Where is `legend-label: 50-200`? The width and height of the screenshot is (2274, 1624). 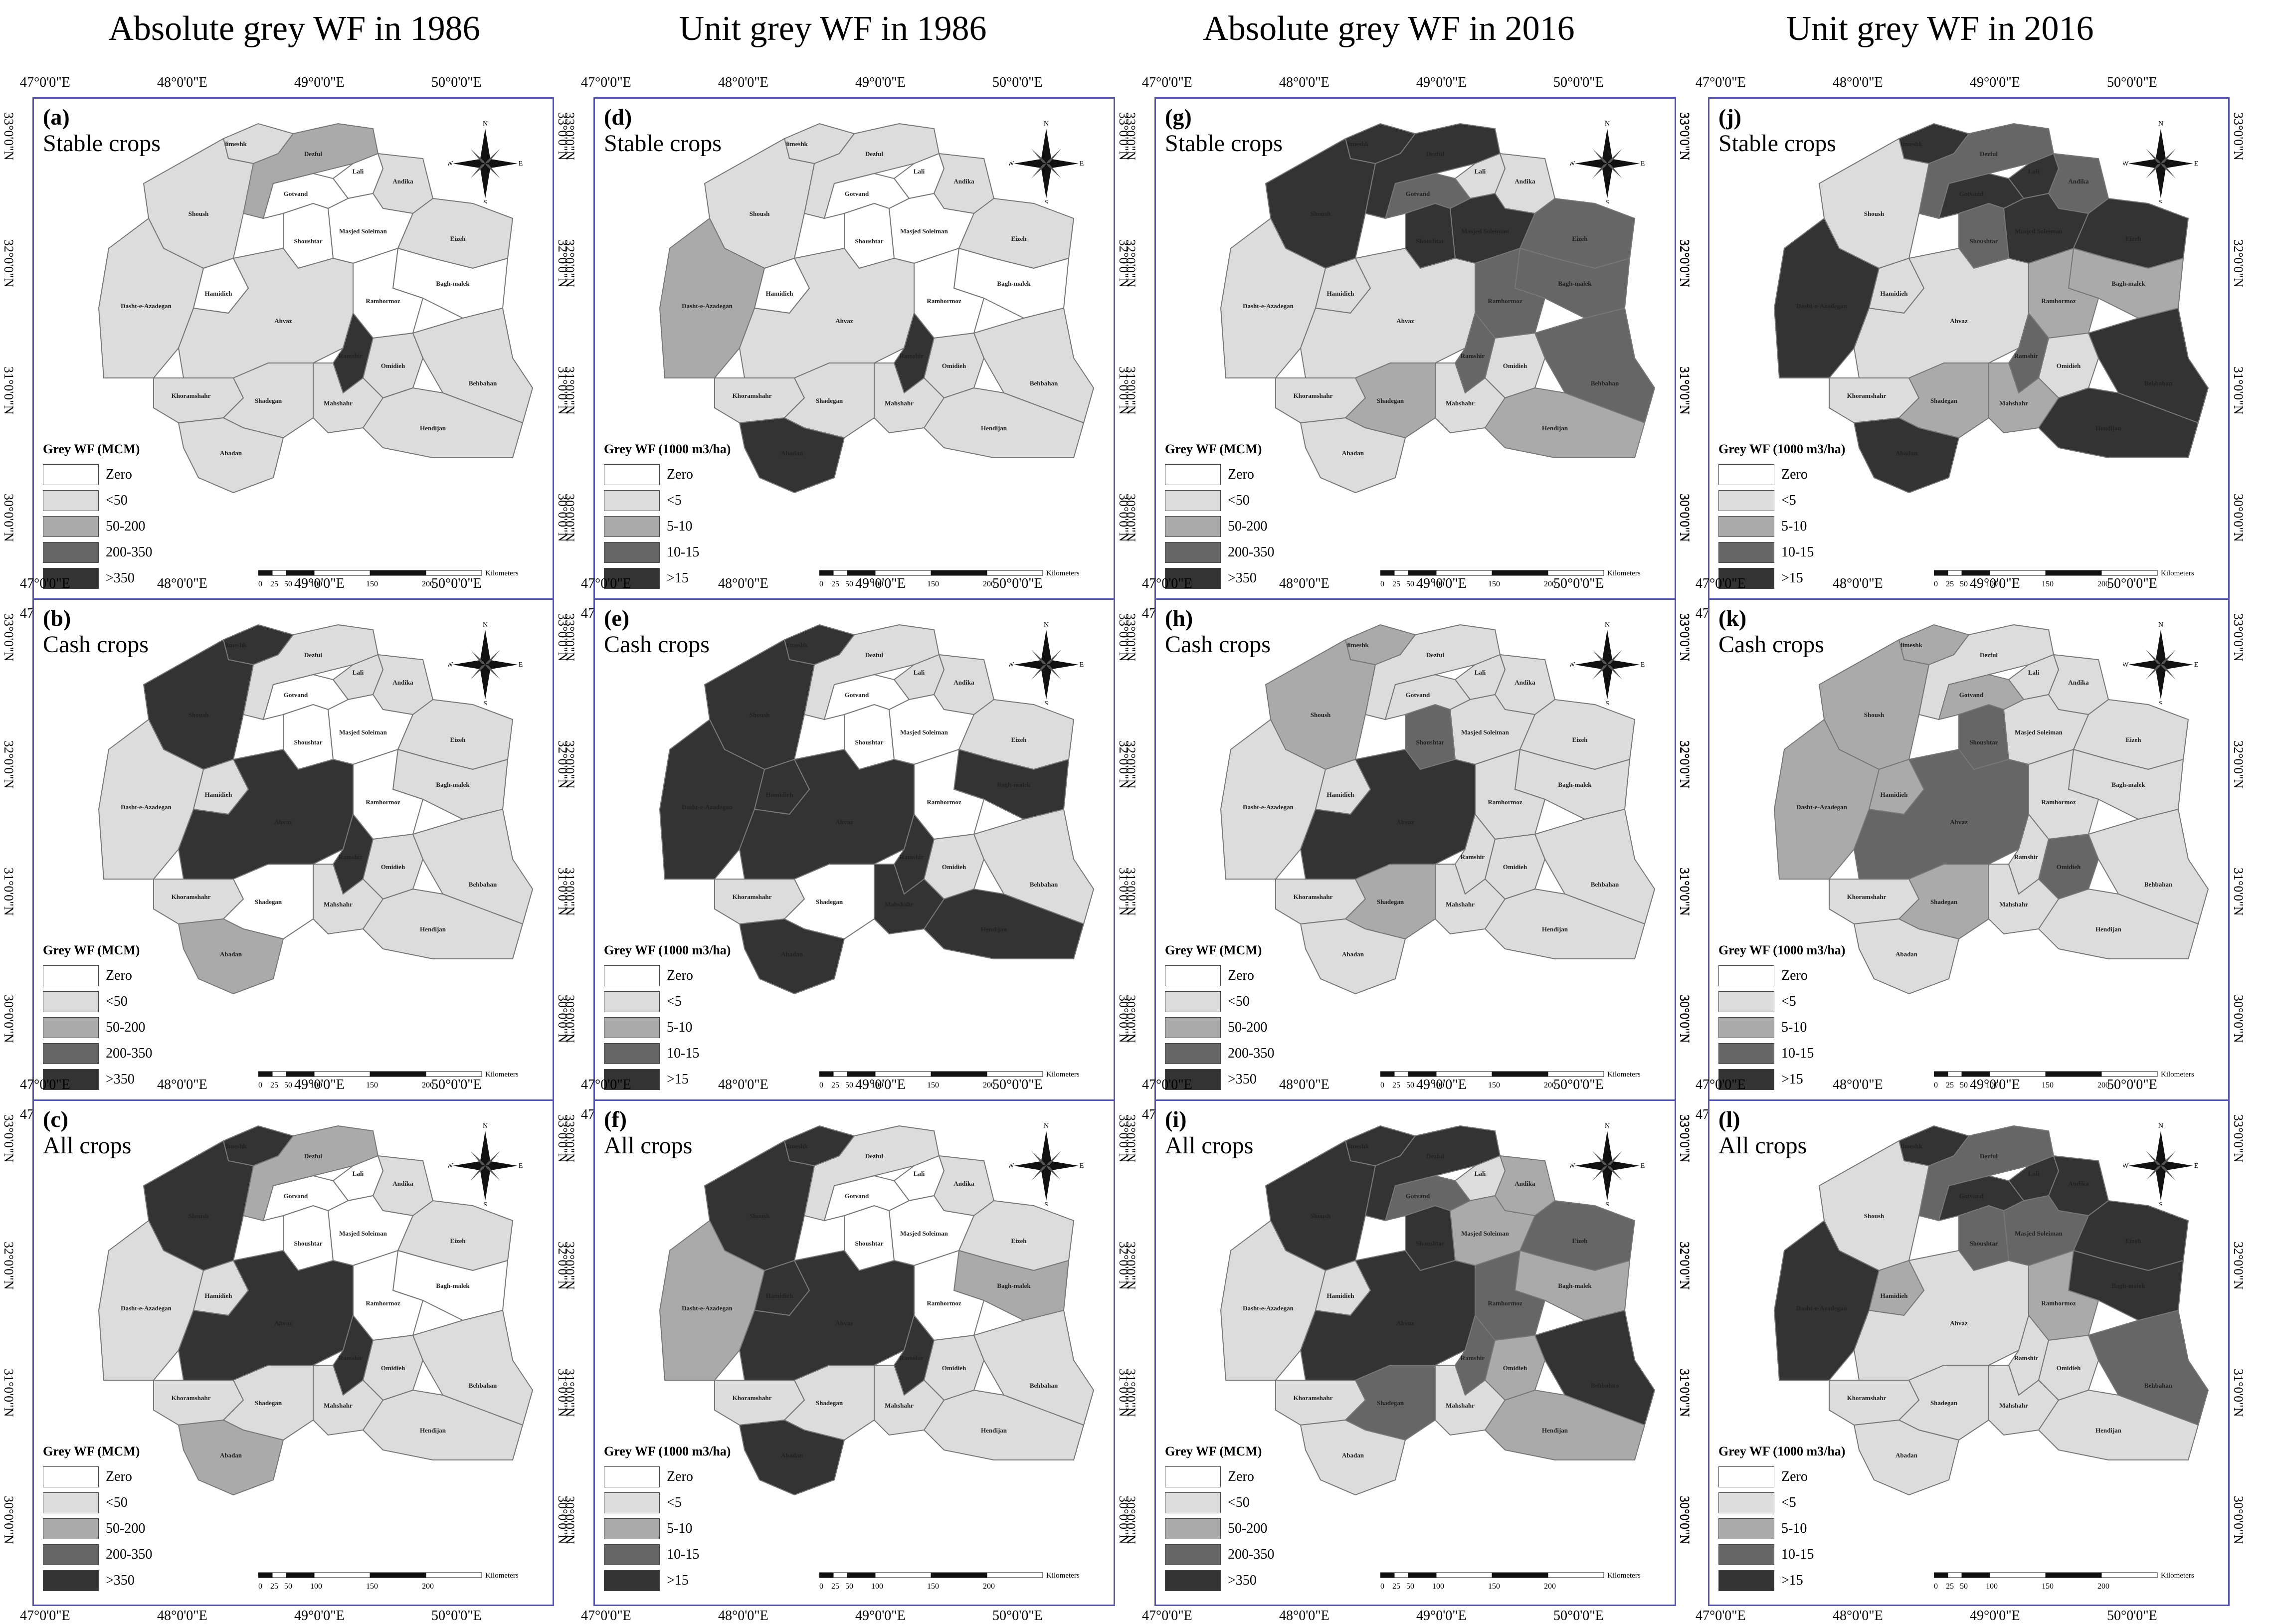 legend-label: 50-200 is located at coordinates (1248, 1027).